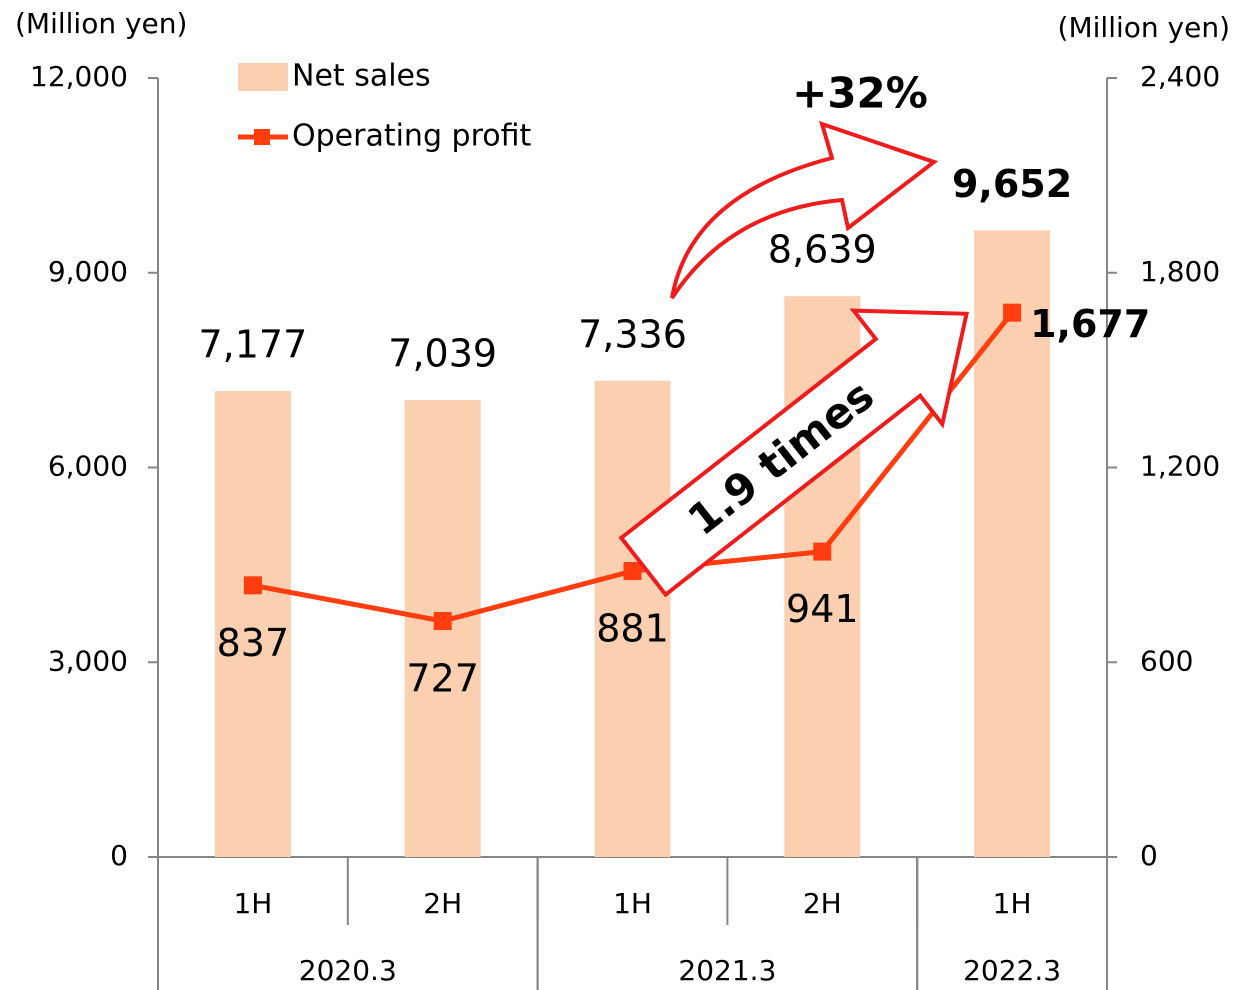 The image size is (1242, 990). I want to click on data-label: 8,639, so click(822, 250).